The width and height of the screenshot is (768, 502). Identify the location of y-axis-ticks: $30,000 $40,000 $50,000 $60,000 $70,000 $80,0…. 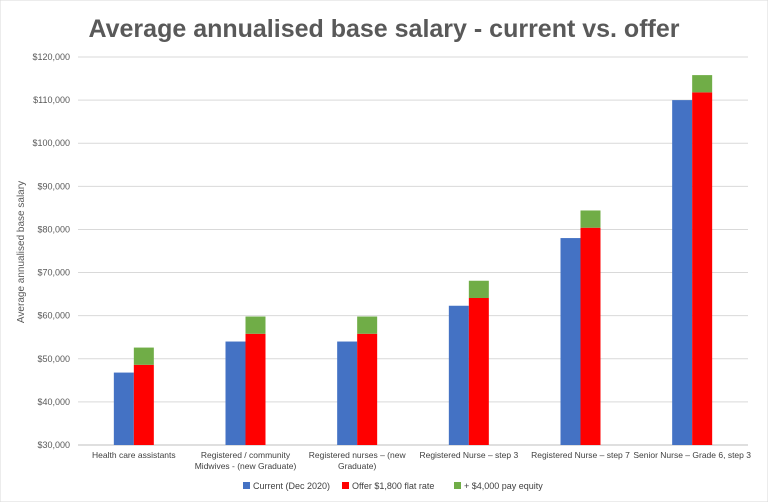
(51, 251).